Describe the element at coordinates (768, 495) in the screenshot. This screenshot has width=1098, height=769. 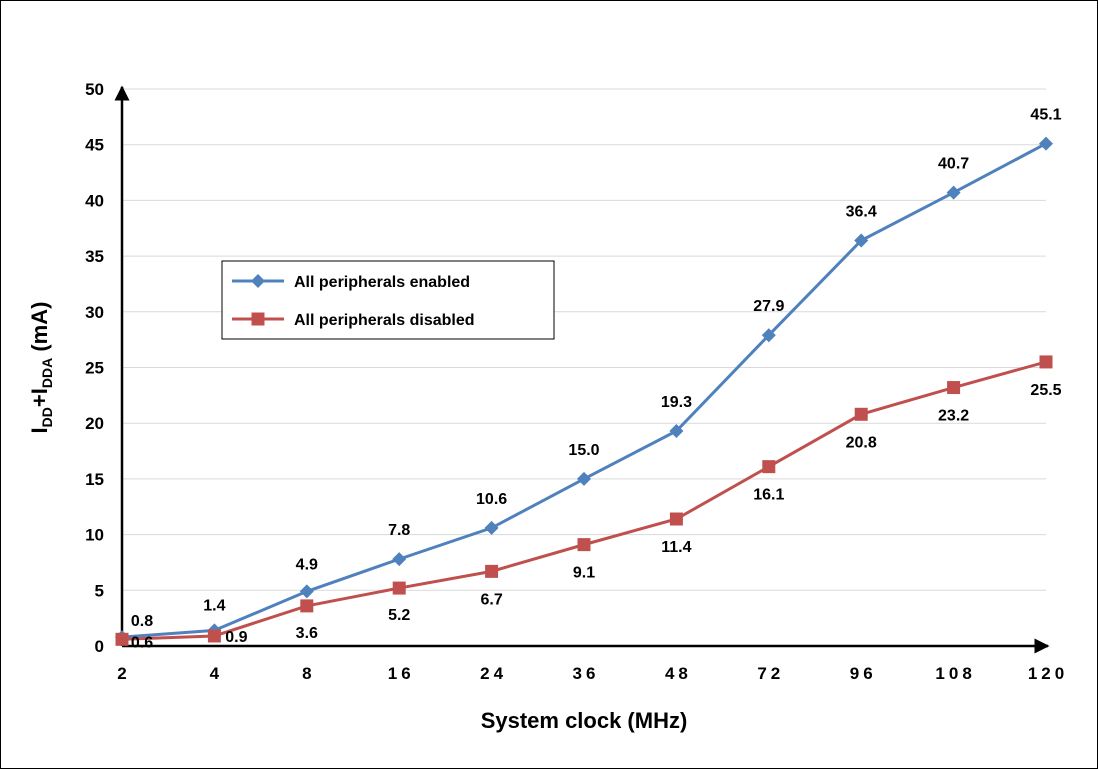
I see `data-label: 16.1` at that location.